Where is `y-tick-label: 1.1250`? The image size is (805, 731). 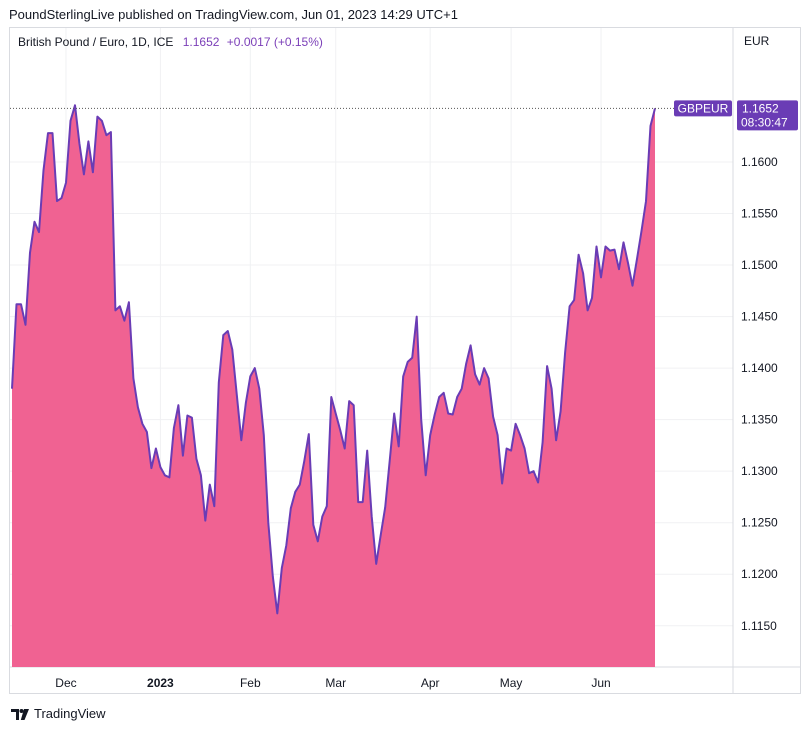 y-tick-label: 1.1250 is located at coordinates (759, 523).